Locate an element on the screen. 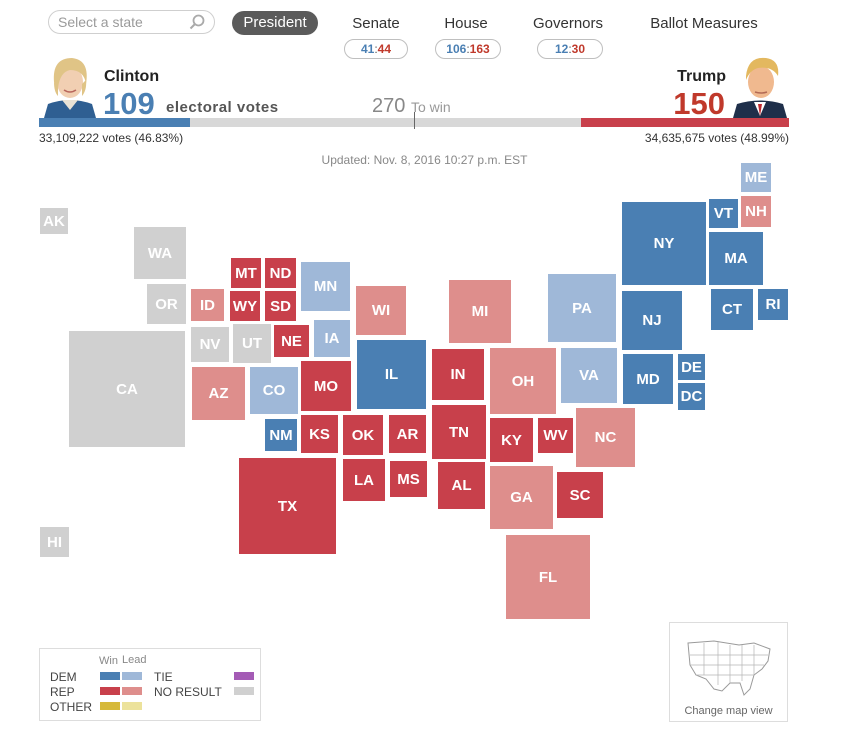 Image resolution: width=849 pixels, height=730 pixels. house-score: 106:163 is located at coordinates (468, 49).